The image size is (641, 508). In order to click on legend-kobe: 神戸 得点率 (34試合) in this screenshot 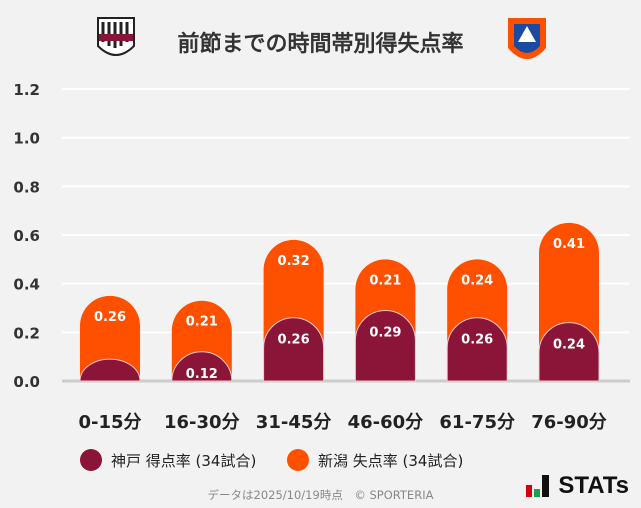, I will do `click(168, 460)`.